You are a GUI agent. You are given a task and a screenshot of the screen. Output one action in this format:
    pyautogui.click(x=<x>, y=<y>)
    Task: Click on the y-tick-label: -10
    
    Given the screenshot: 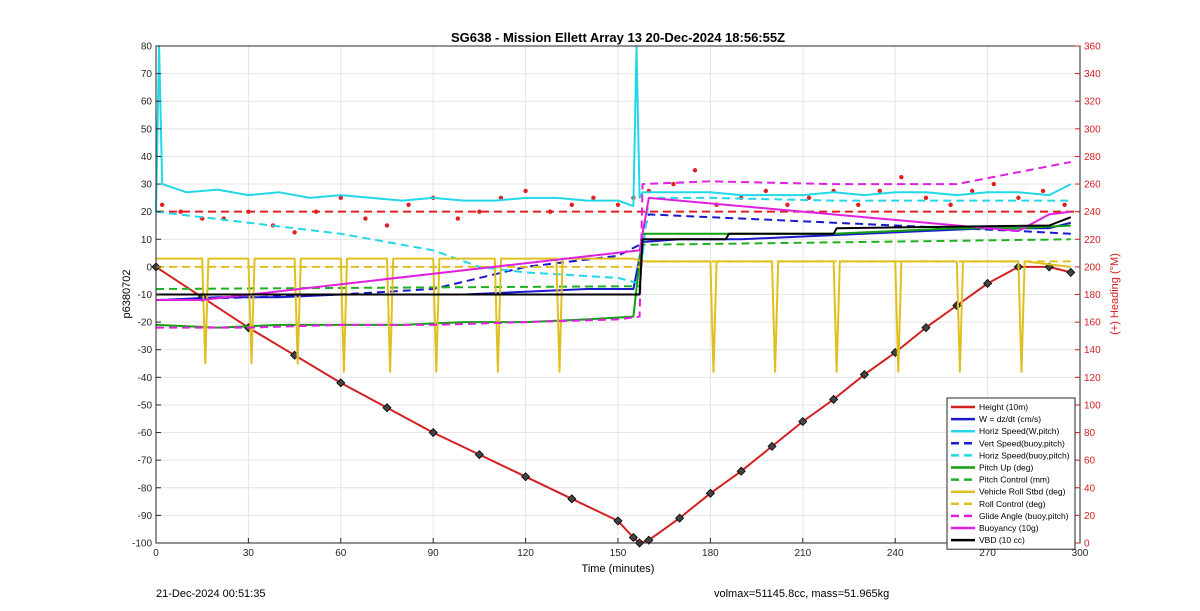 What is the action you would take?
    pyautogui.click(x=145, y=295)
    